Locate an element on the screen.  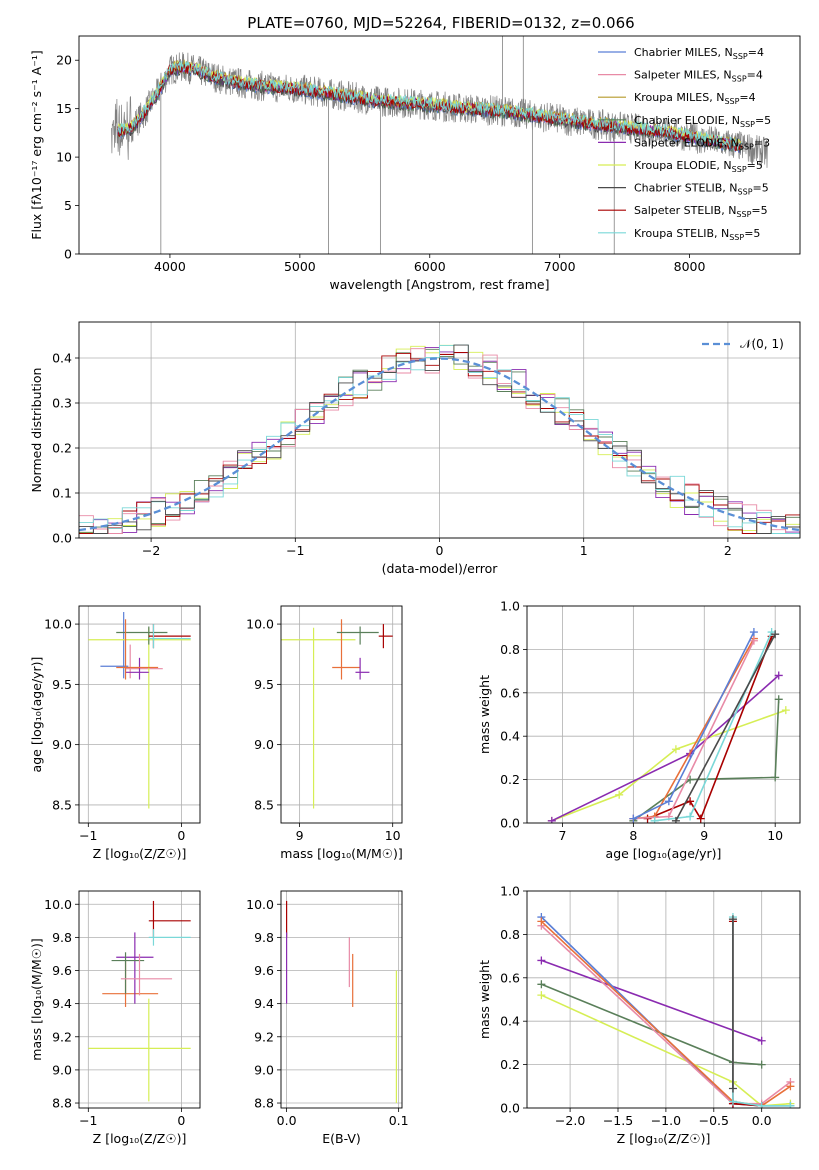
x-tick-label: 0.1 is located at coordinates (399, 1120).